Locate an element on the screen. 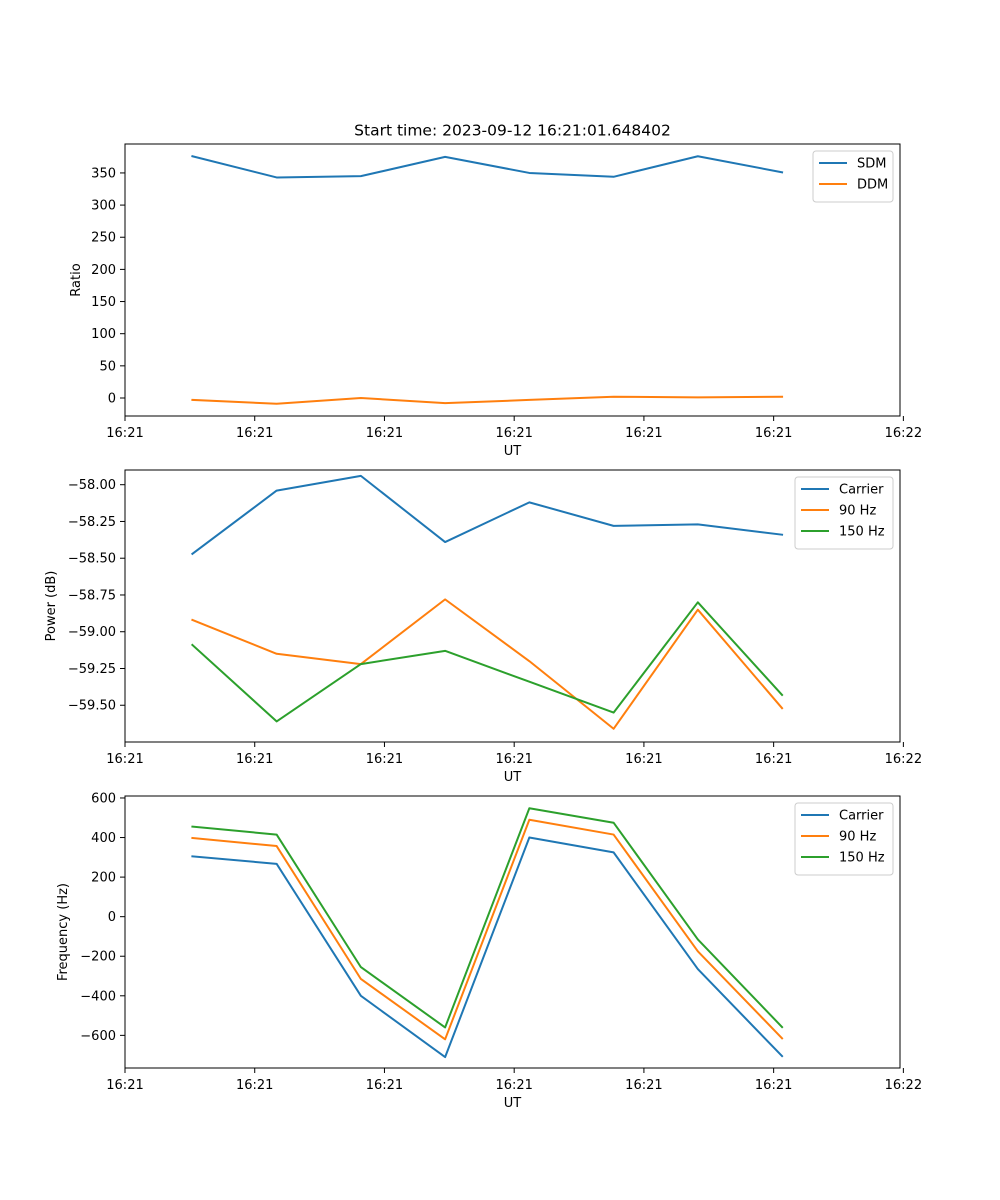 This screenshot has height=1200, width=1000. chart-2-x-axis-label: UT is located at coordinates (513, 777).